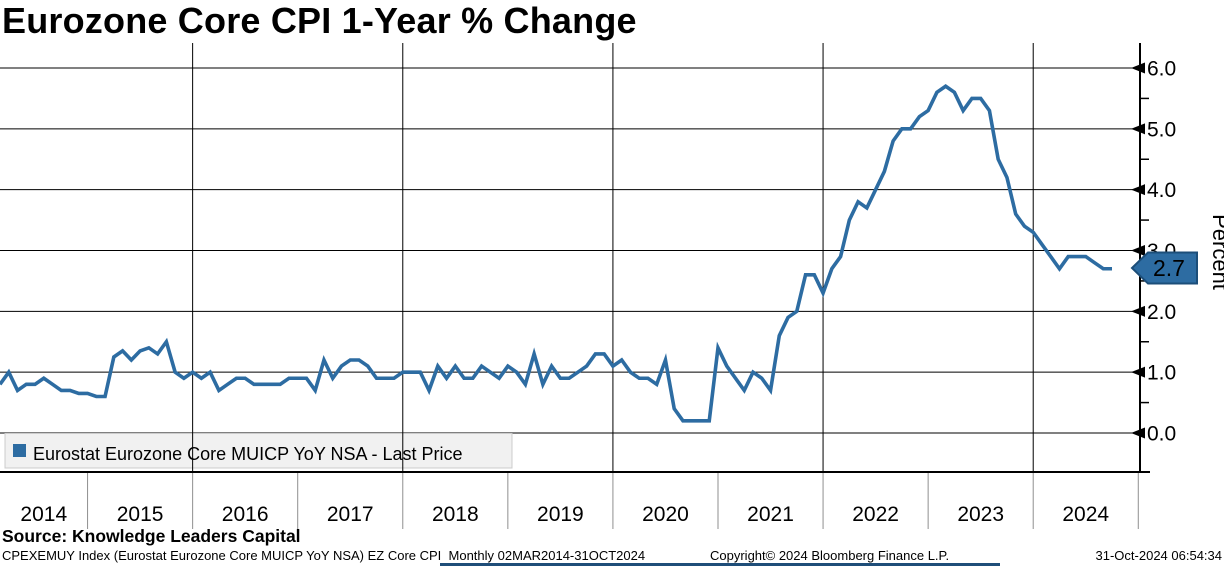 The image size is (1224, 566). What do you see at coordinates (1085, 514) in the screenshot?
I see `x-year-label: 2024` at bounding box center [1085, 514].